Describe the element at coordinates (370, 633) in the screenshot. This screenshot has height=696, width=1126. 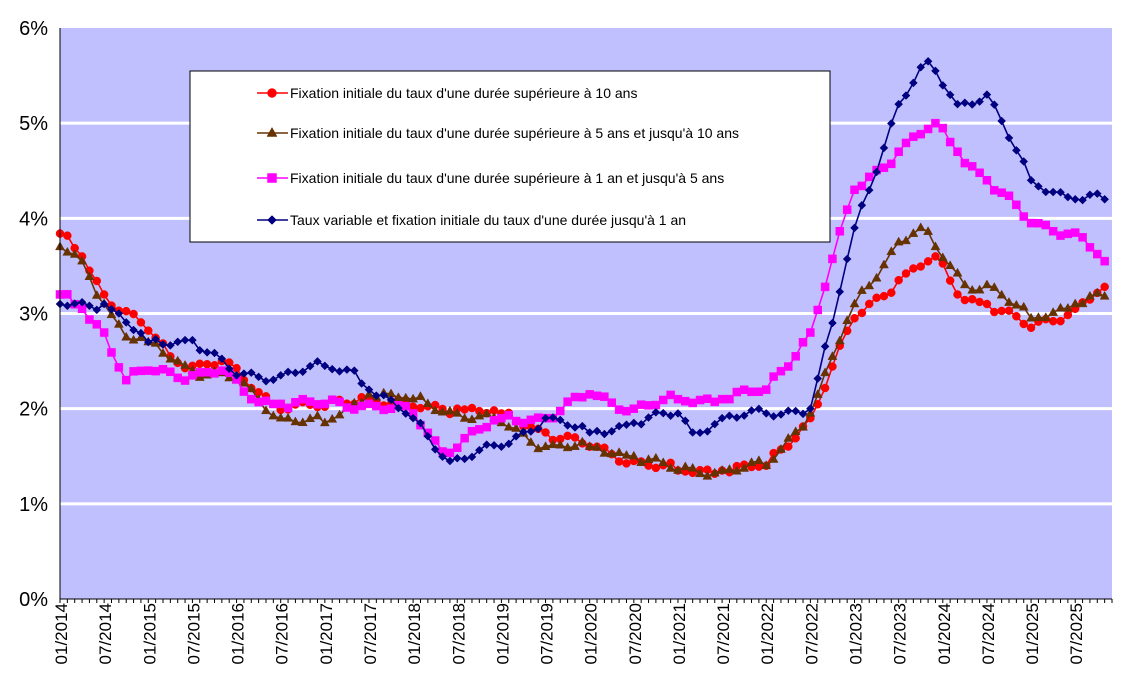
I see `x-tick-label: 07/2017` at that location.